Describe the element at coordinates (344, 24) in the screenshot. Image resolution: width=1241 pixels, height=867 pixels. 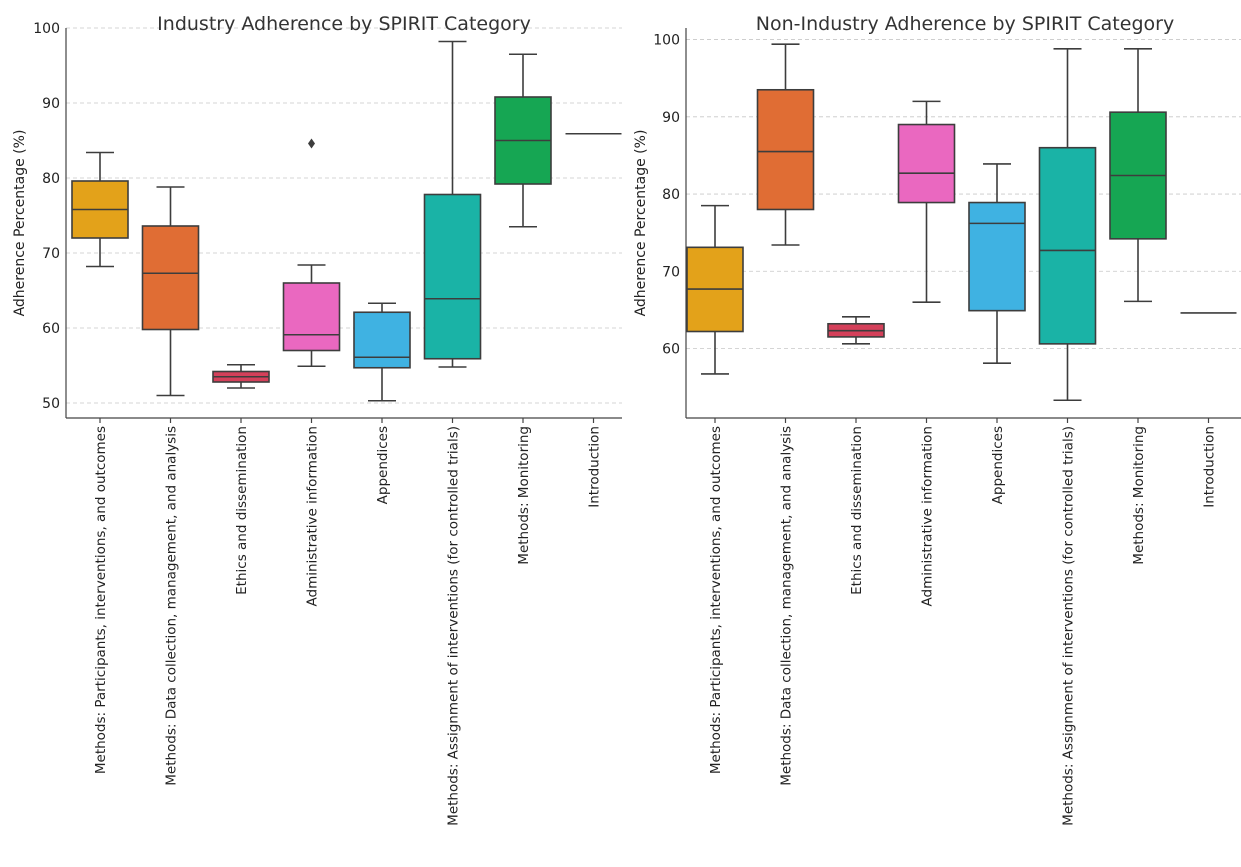
I see `chart-title: Industry Adherence by SPIRIT Category` at that location.